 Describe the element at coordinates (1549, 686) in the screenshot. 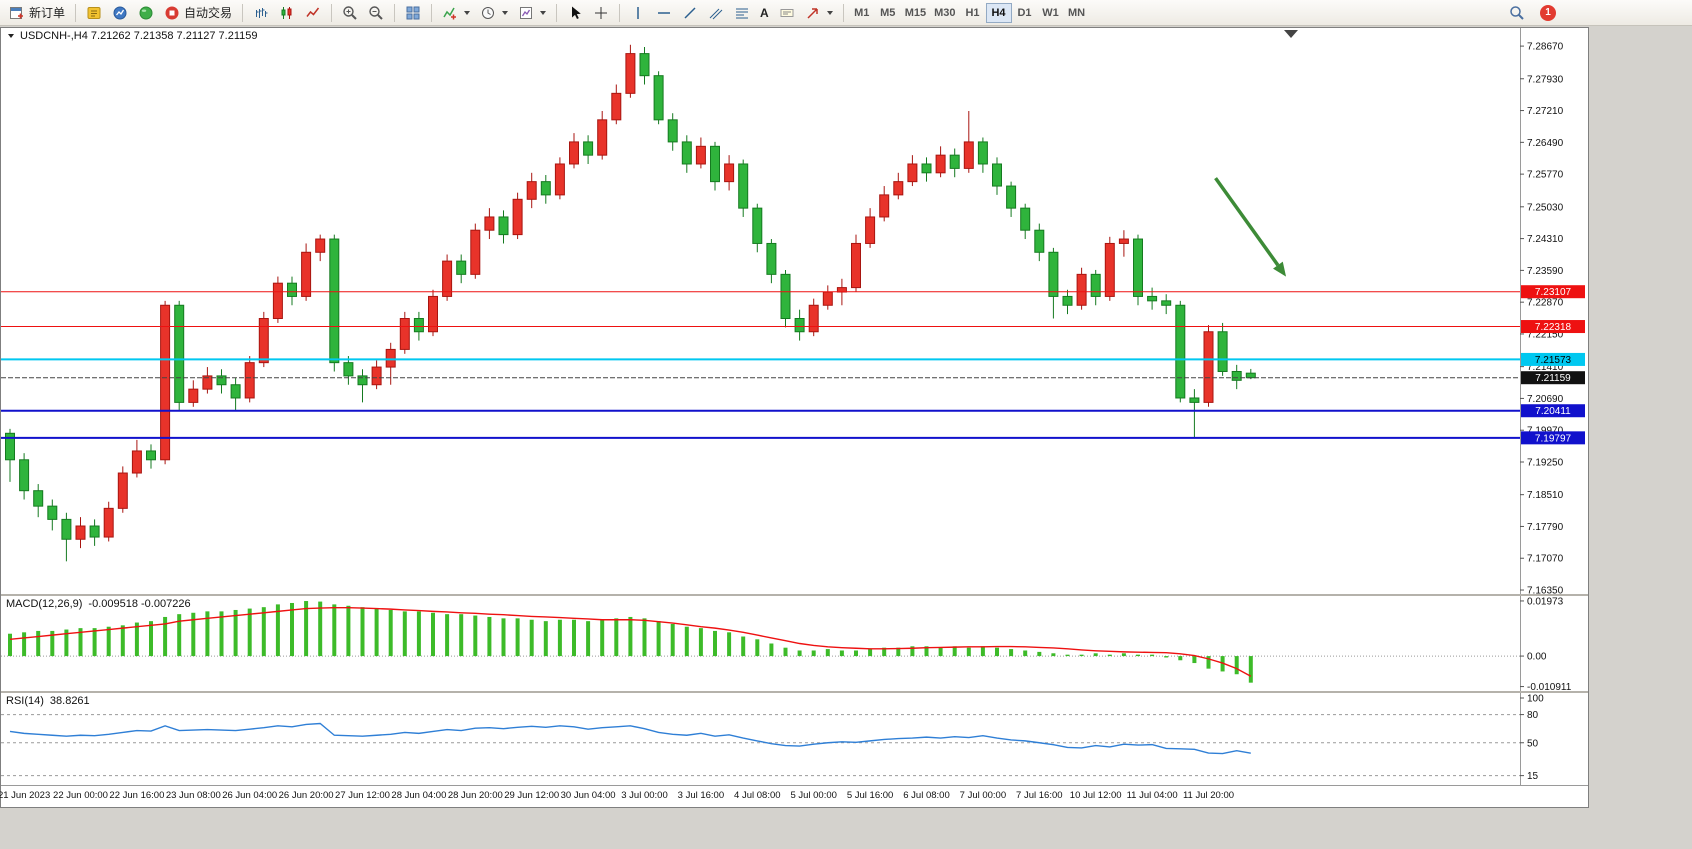

I see `macd-axis-label: -0.010911` at that location.